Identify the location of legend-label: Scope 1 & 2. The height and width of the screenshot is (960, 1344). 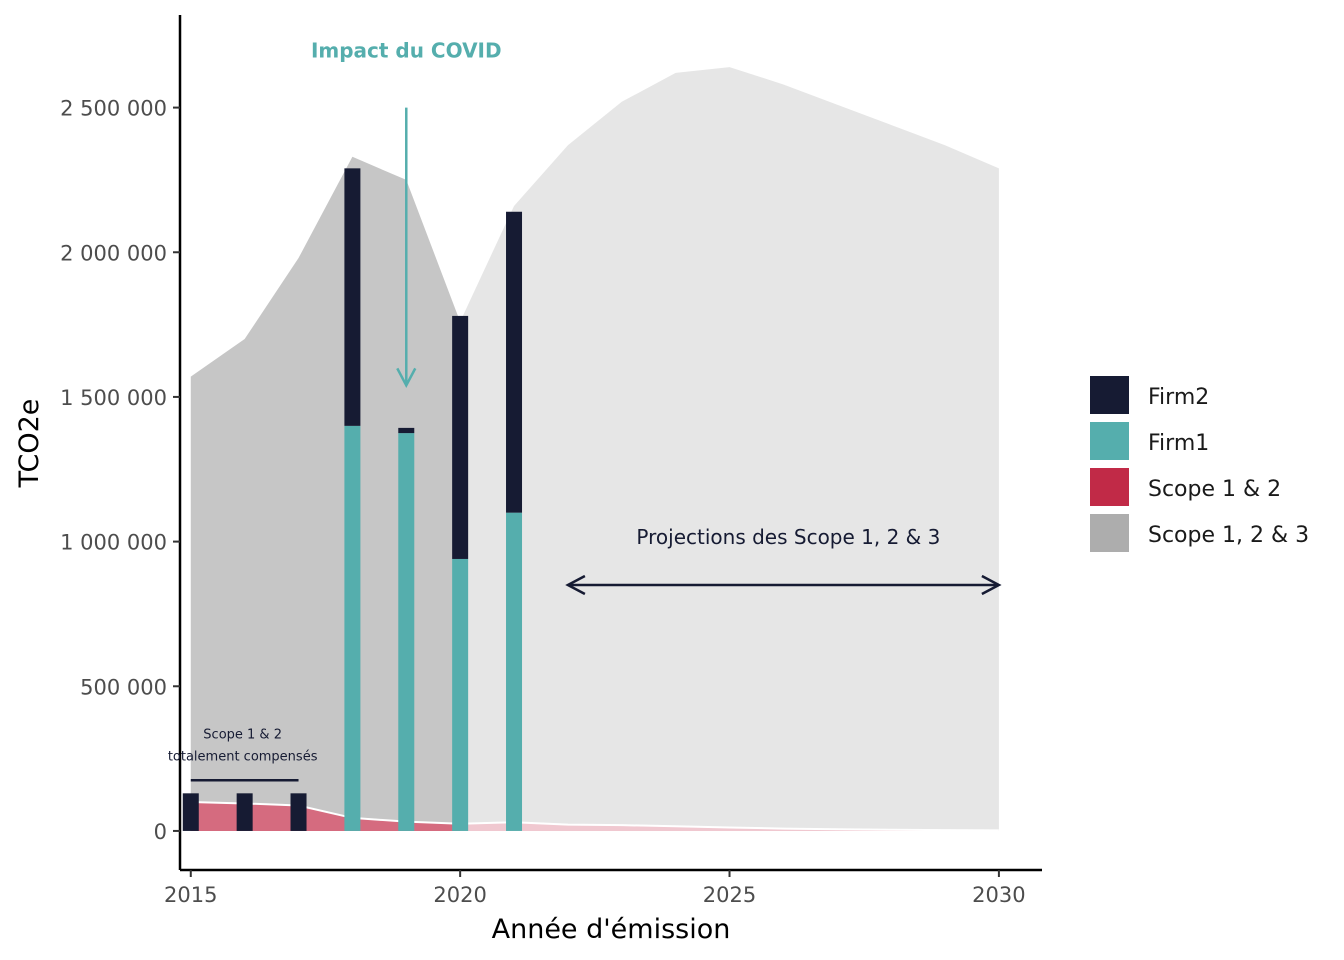
(1214, 489).